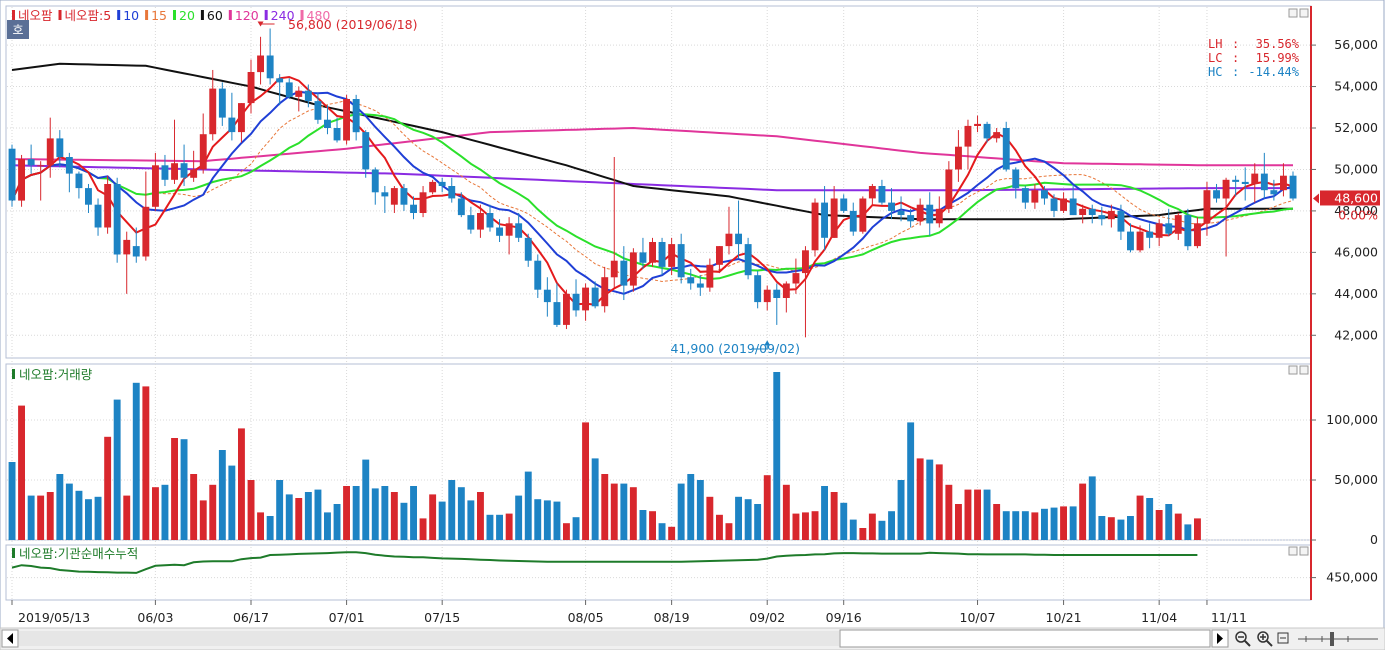 The height and width of the screenshot is (654, 1385). Describe the element at coordinates (54, 617) in the screenshot. I see `x-tick-label: 2019/05/13` at that location.